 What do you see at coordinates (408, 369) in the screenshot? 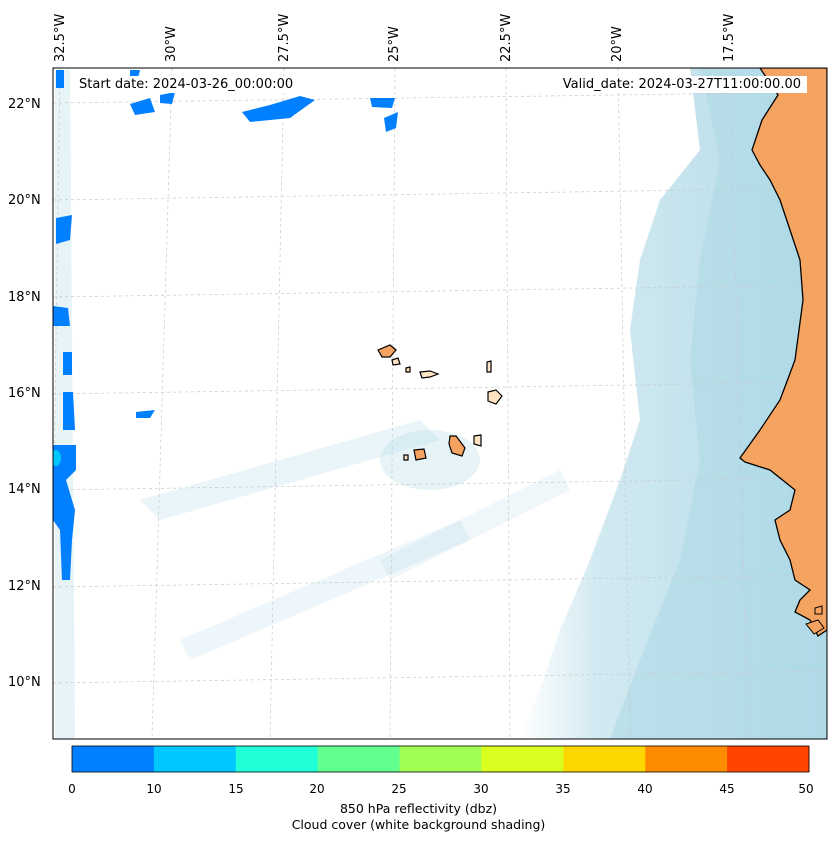
I see `island-santa-luzia` at bounding box center [408, 369].